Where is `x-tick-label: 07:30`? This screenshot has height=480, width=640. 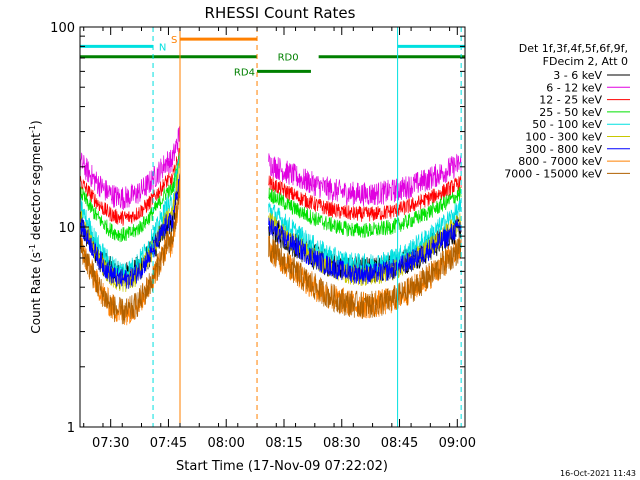
x-tick-label: 07:30 is located at coordinates (110, 443).